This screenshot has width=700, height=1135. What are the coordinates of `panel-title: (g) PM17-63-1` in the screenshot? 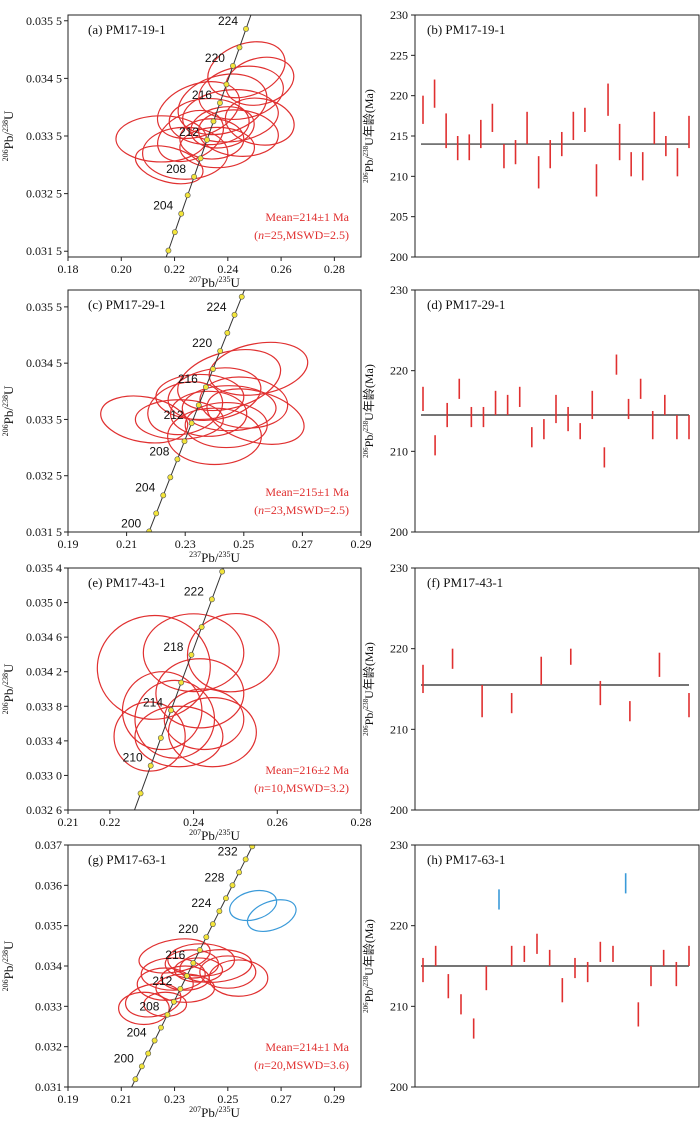 It's located at (127, 859).